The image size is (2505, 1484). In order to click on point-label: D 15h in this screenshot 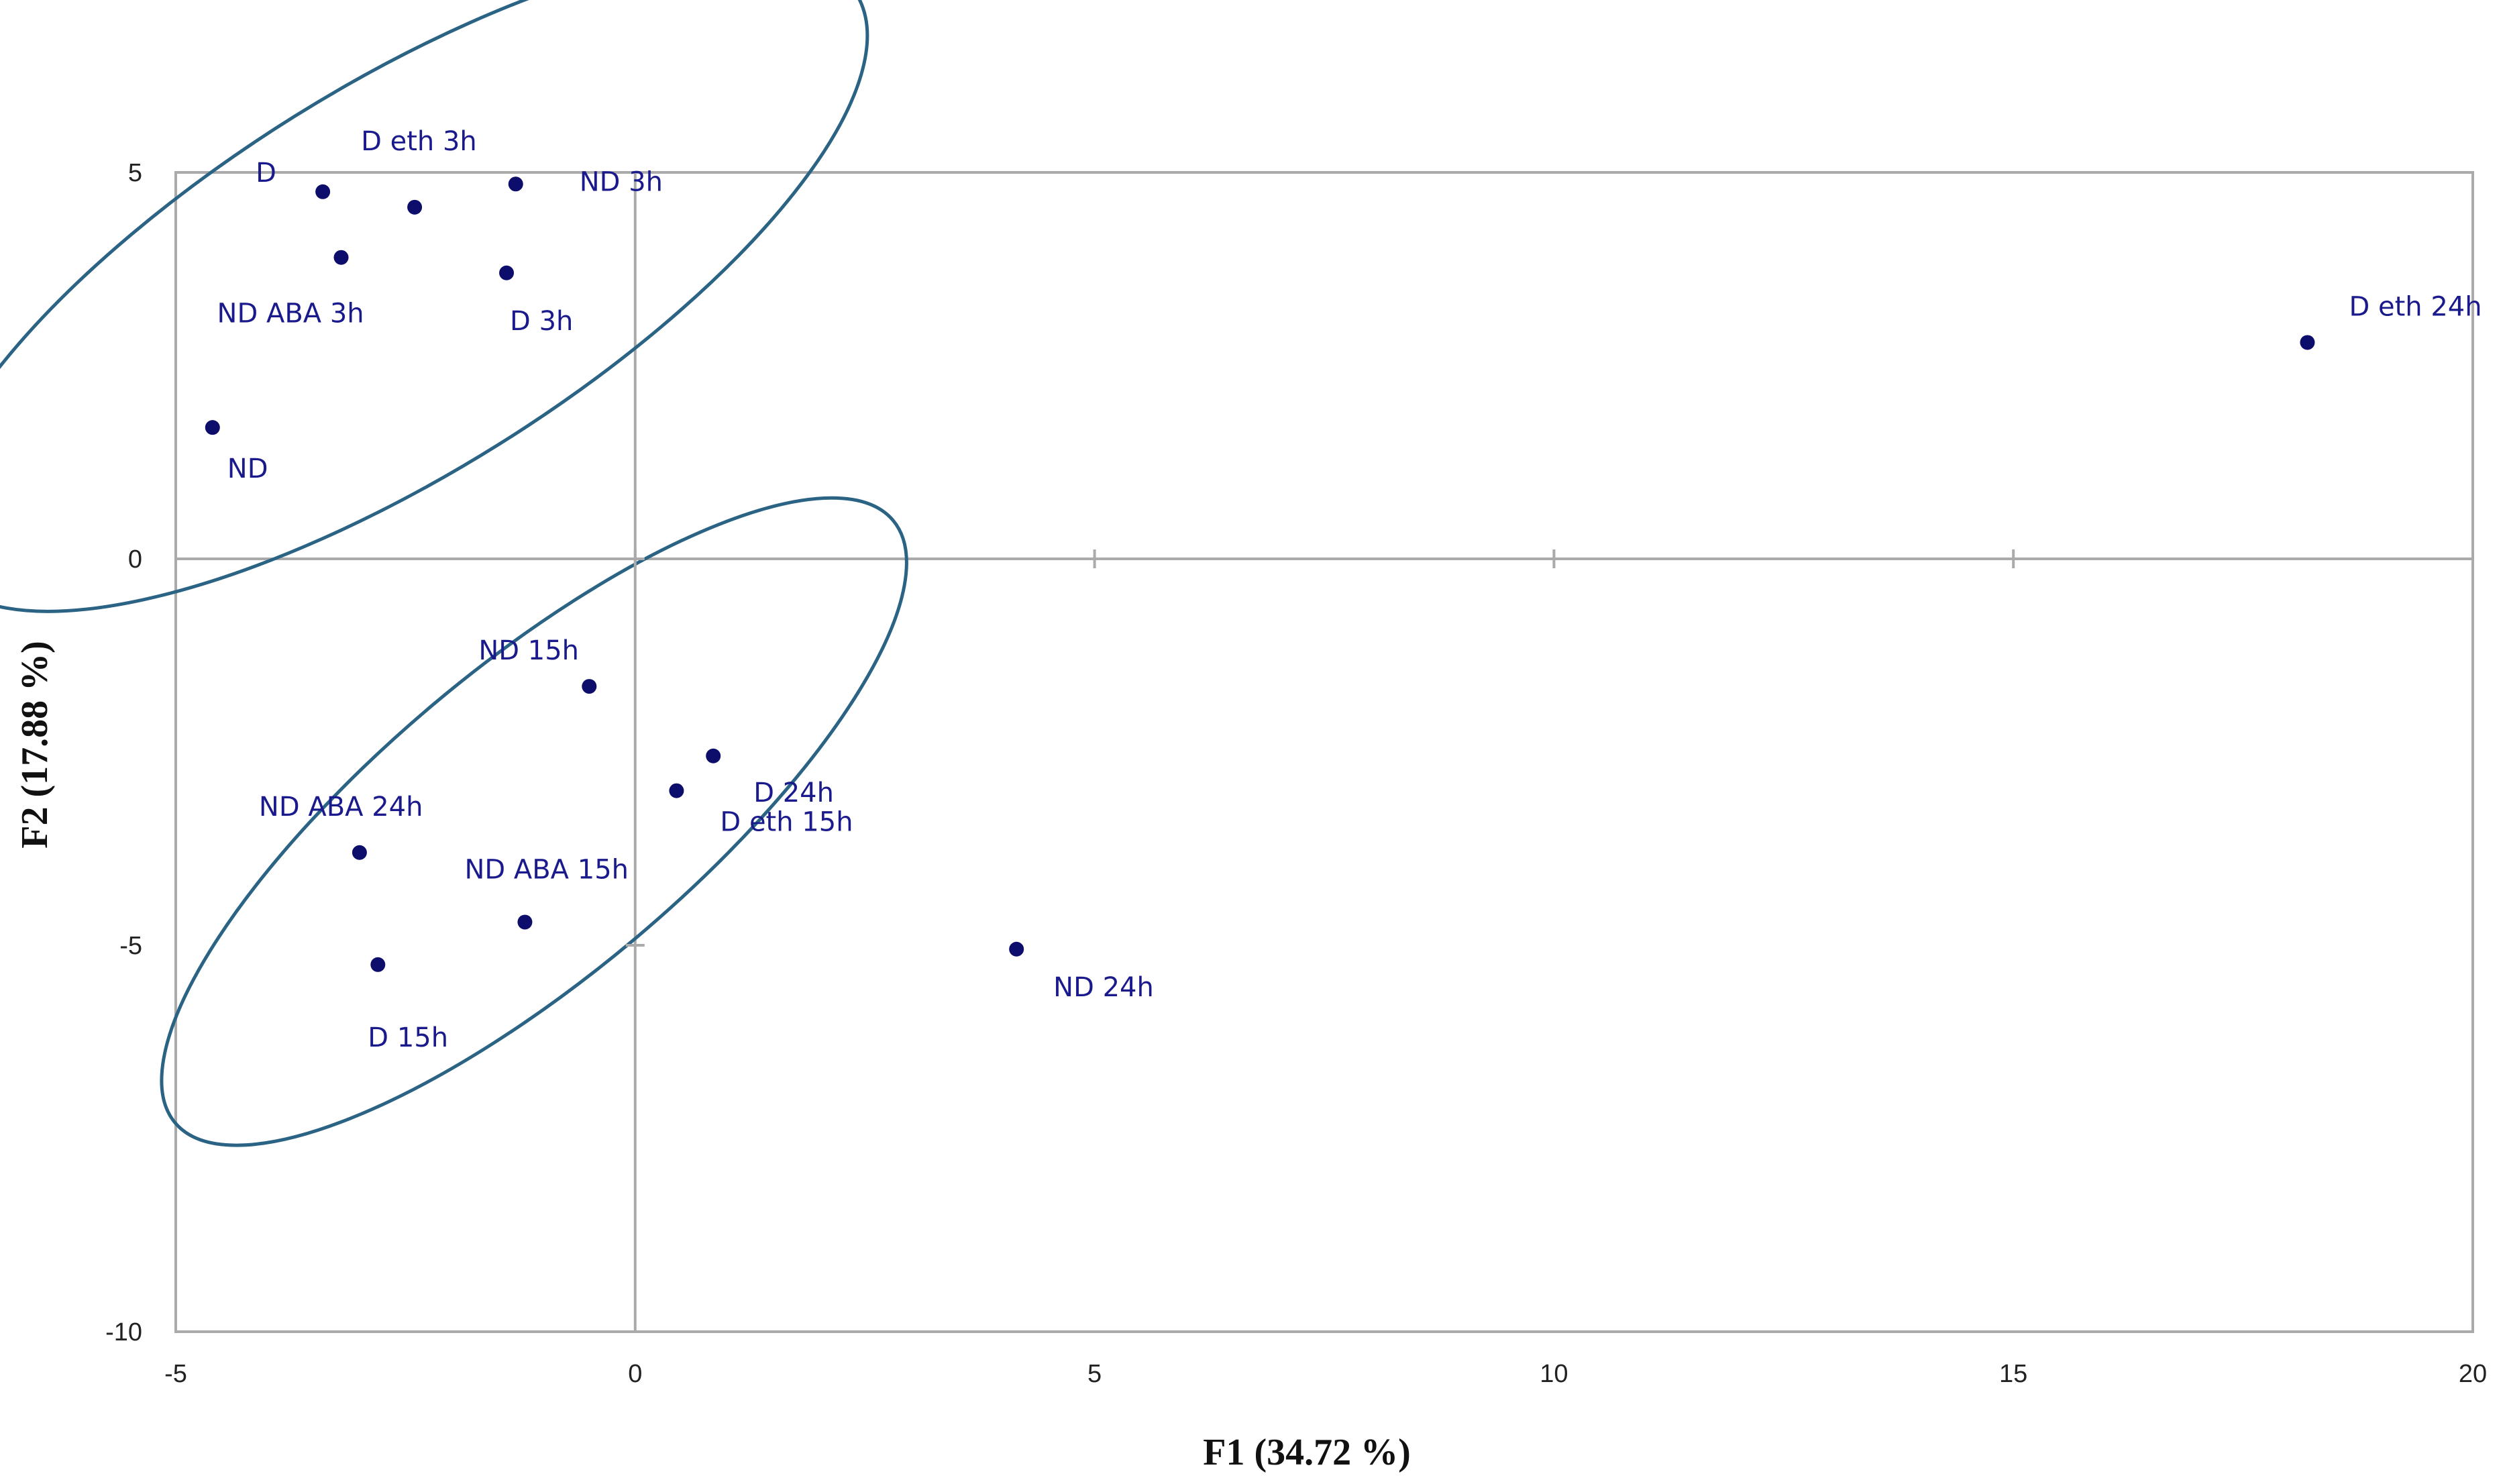, I will do `click(408, 1037)`.